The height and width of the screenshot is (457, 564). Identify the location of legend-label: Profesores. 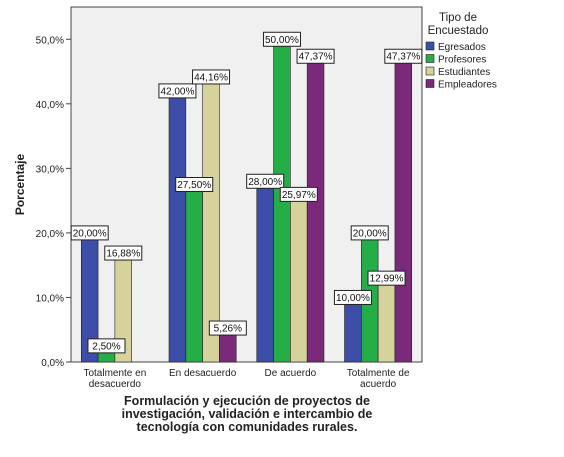
(462, 60).